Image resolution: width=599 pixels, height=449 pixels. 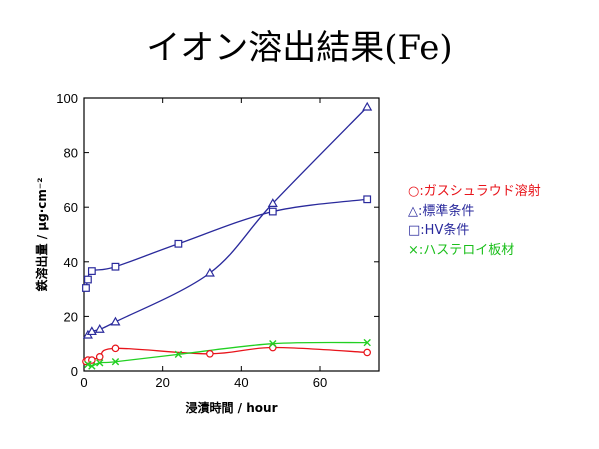 What do you see at coordinates (241, 382) in the screenshot?
I see `x-tick-label: 40` at bounding box center [241, 382].